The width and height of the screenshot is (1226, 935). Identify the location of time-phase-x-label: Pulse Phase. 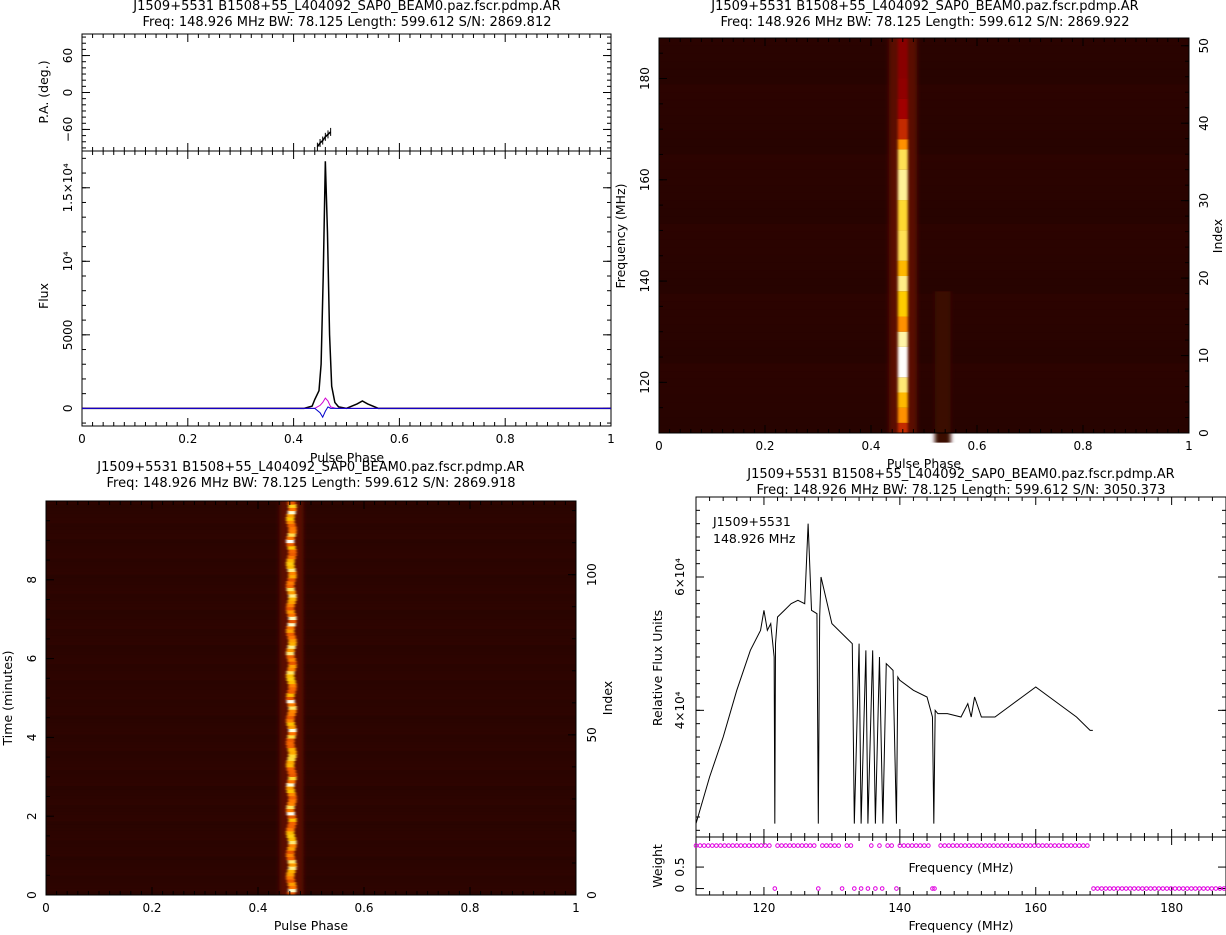
(311, 925).